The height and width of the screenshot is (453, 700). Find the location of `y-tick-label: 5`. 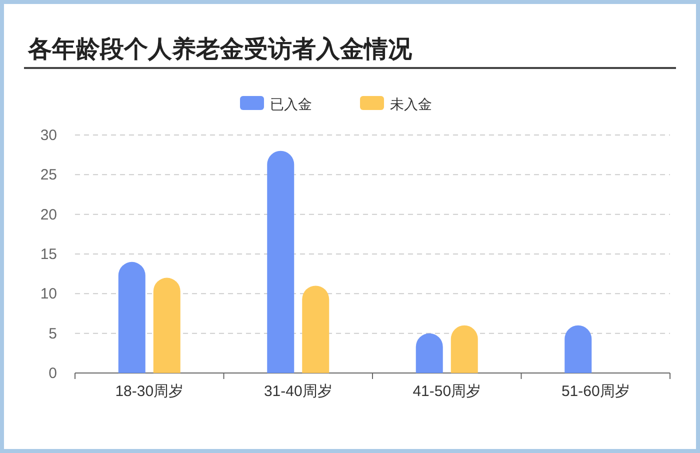

y-tick-label: 5 is located at coordinates (52, 333).